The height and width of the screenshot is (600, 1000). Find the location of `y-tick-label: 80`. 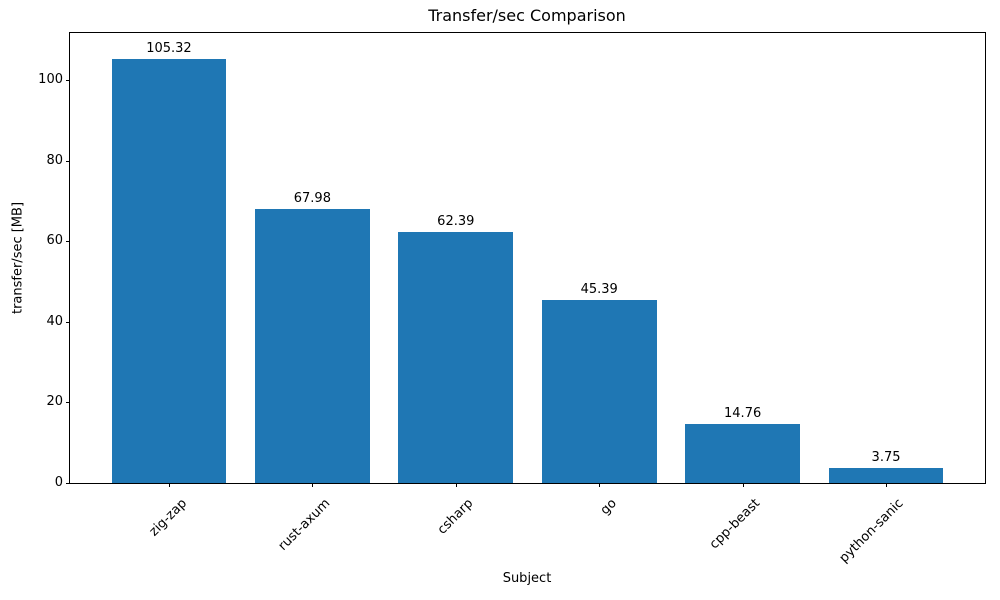

y-tick-label: 80 is located at coordinates (54, 160).